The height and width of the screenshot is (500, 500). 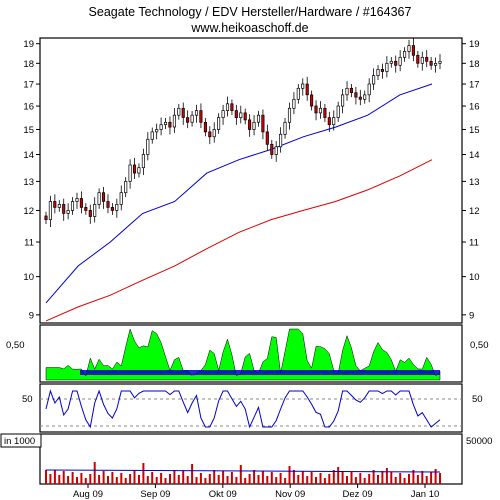 What do you see at coordinates (256, 492) in the screenshot?
I see `x-axis: Aug 09 Sep 09 Okt 09 Nov 09 Dez 09 Jan 10` at bounding box center [256, 492].